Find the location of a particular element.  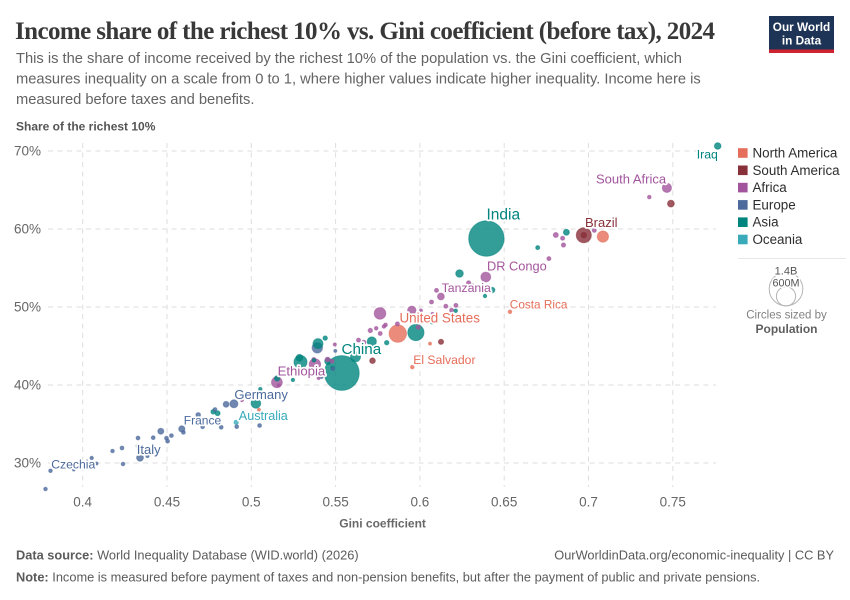

svg-text:measured before taxes and bene: measured before taxes and benefits. is located at coordinates (135, 100).